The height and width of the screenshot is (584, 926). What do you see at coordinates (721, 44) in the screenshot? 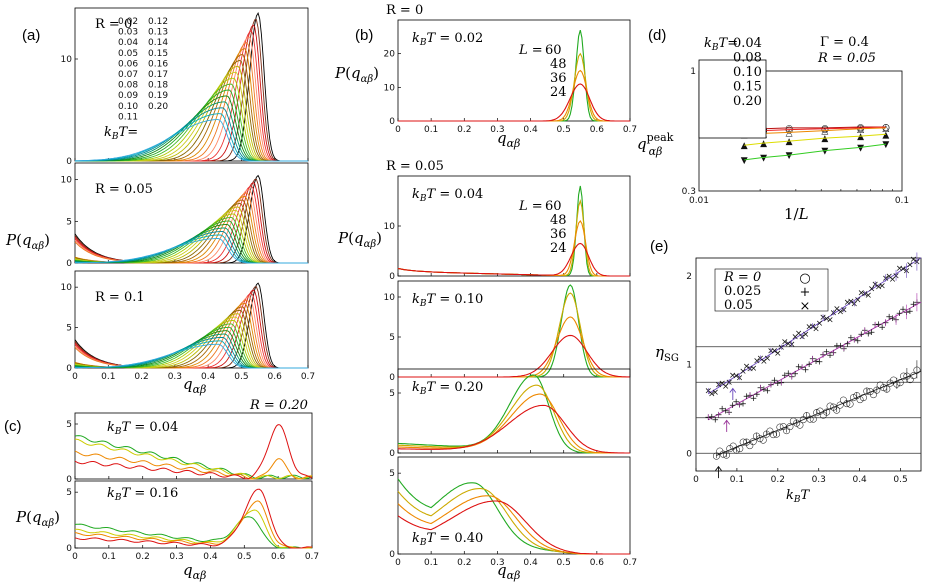
I see `panel-d-kbt-prefix: kBT=` at bounding box center [721, 44].